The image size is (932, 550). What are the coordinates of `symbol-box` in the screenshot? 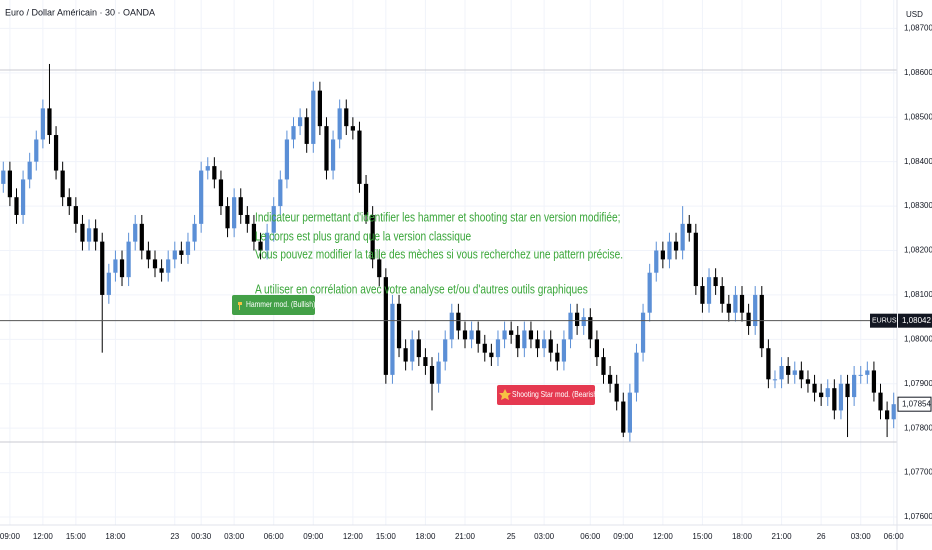 It's located at (883, 320).